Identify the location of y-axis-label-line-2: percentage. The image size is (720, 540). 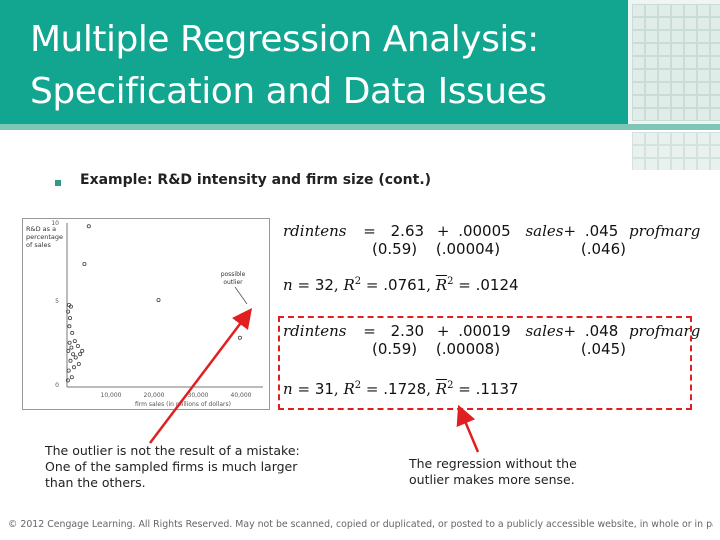
(44, 237).